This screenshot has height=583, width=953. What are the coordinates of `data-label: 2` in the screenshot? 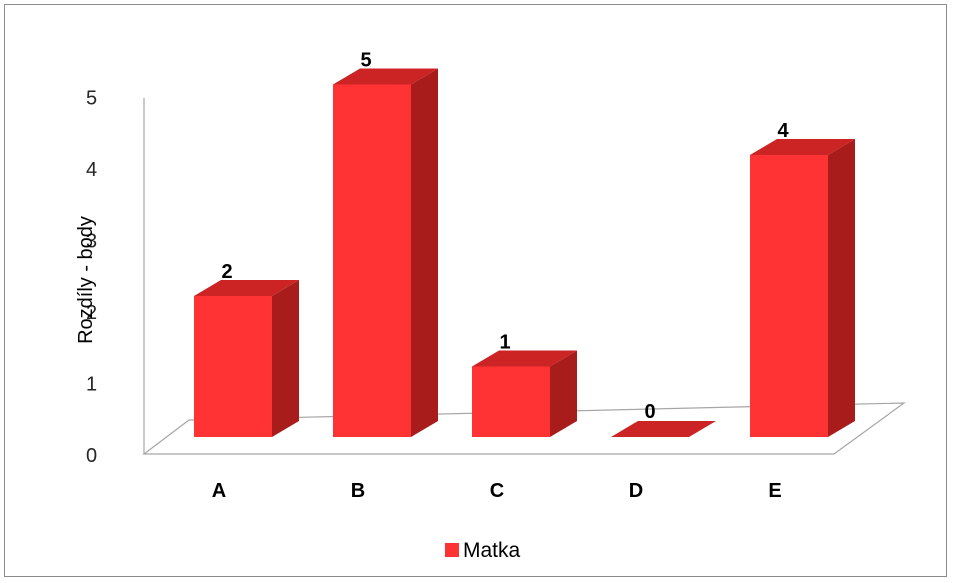 It's located at (226, 272).